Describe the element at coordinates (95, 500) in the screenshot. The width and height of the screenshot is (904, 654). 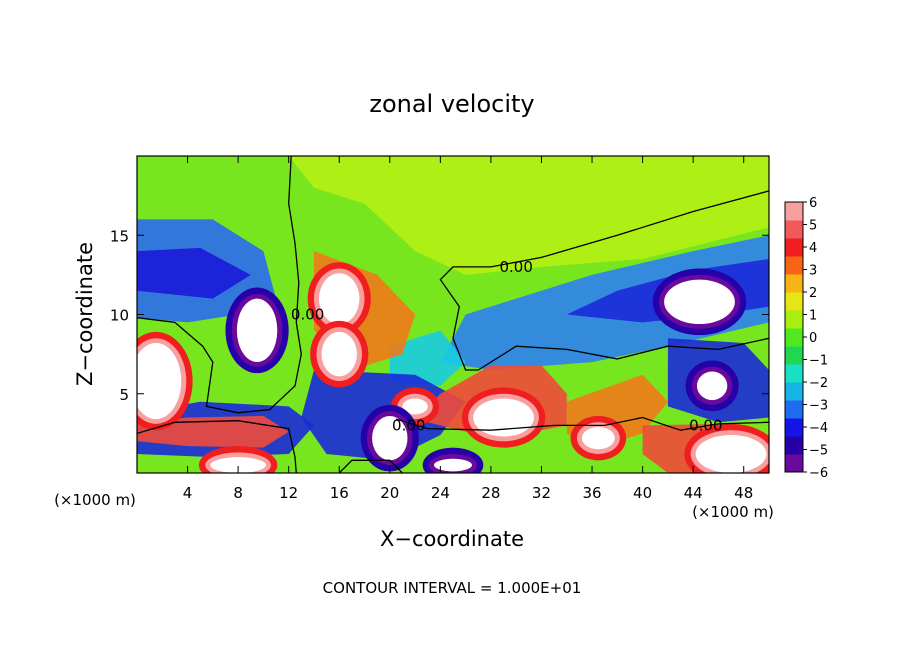
I see `x-unit-label-left: (×1000 m)` at that location.